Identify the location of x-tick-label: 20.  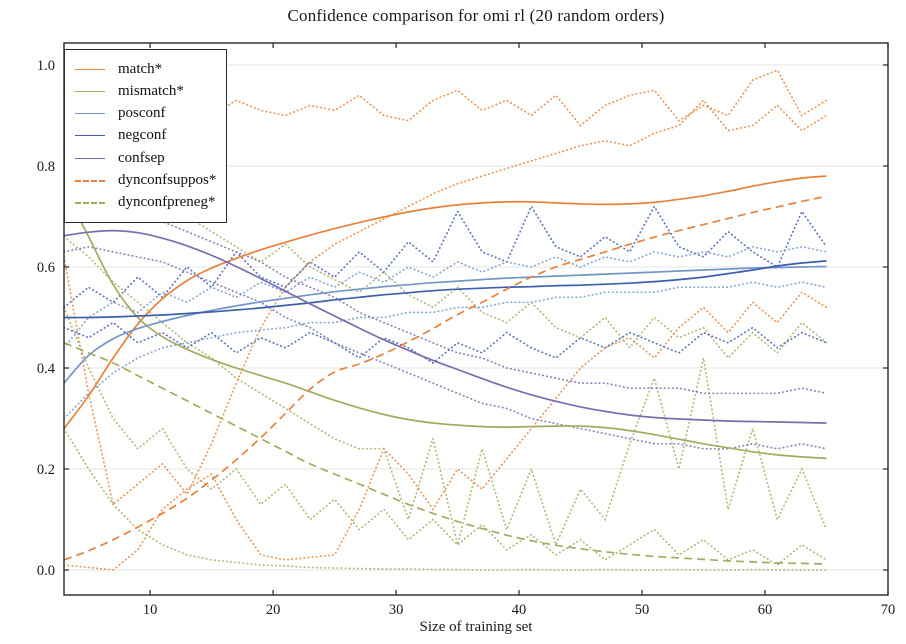
(273, 610).